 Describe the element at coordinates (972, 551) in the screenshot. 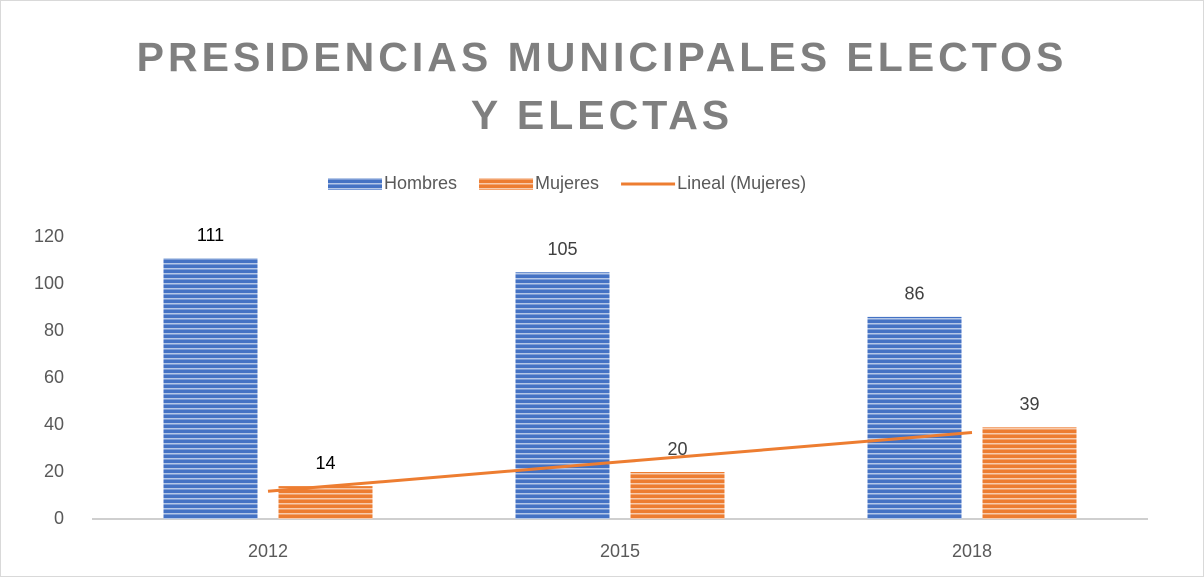

I see `x-tick-label: 2018` at that location.